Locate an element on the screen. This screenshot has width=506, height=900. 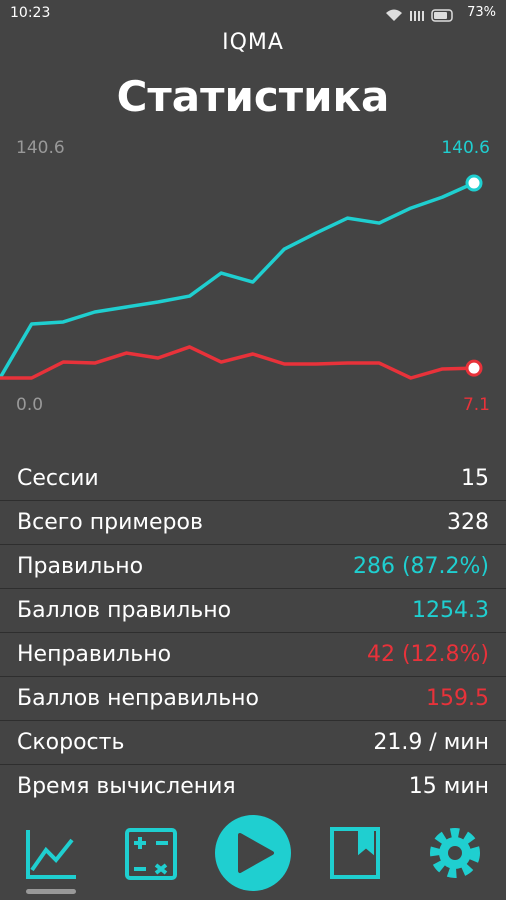
stat-row: Скорость 21.9 / мин is located at coordinates (253, 743).